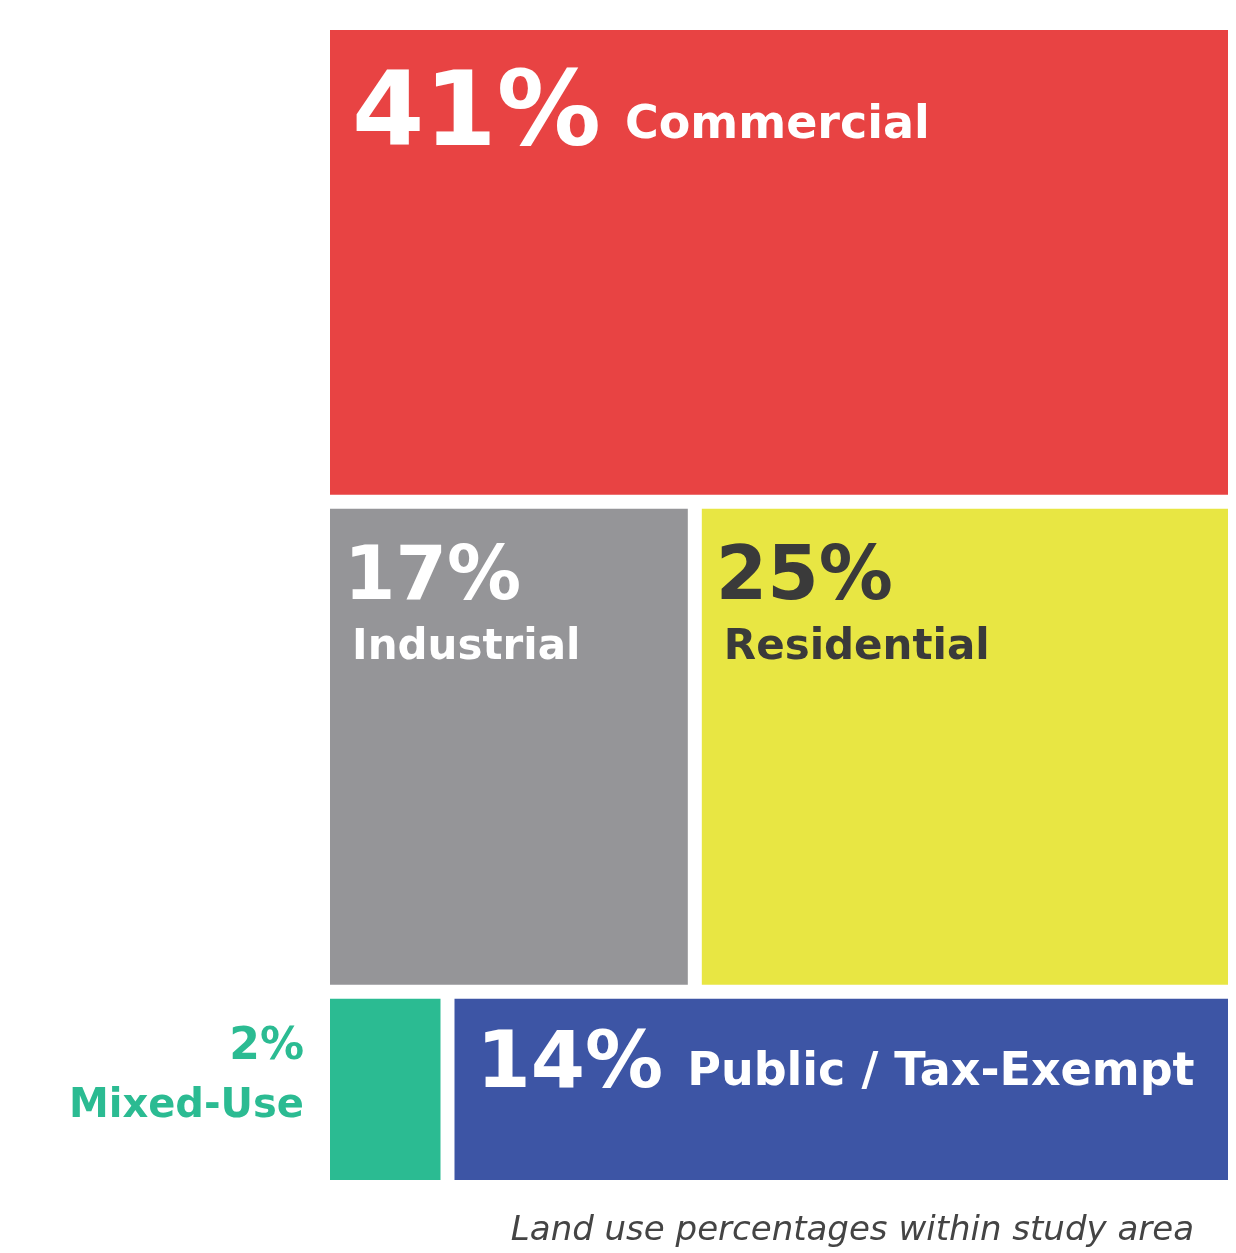  I want to click on data-label: 17%, so click(433, 572).